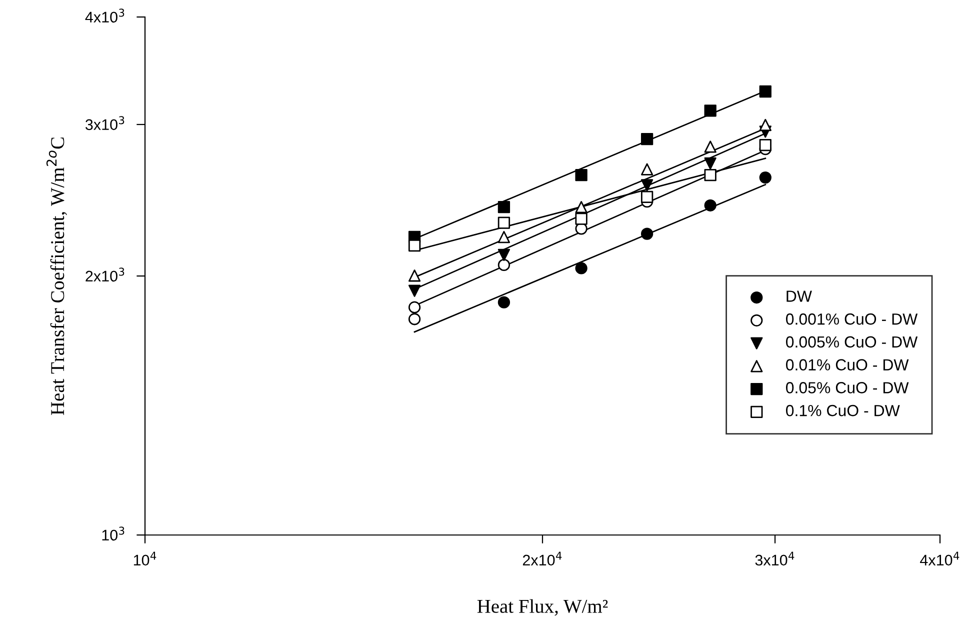 The image size is (977, 631). What do you see at coordinates (542, 607) in the screenshot?
I see `x-axis-title: Heat Flux, W/m²` at bounding box center [542, 607].